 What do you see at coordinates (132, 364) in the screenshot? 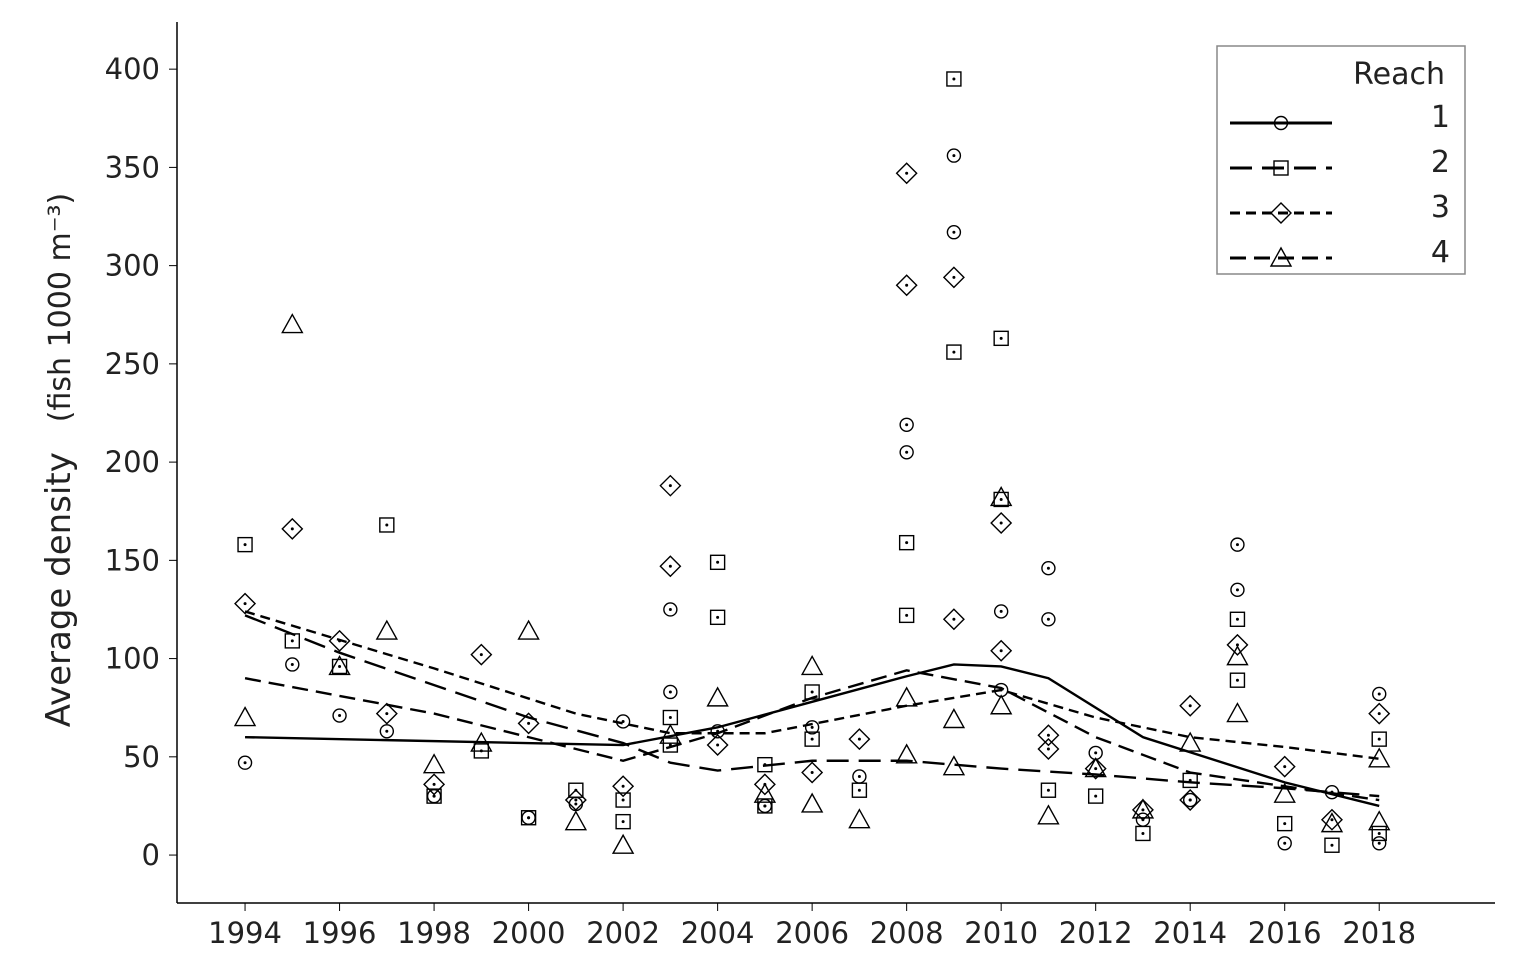
I see `y-tick-label: 250` at bounding box center [132, 364].